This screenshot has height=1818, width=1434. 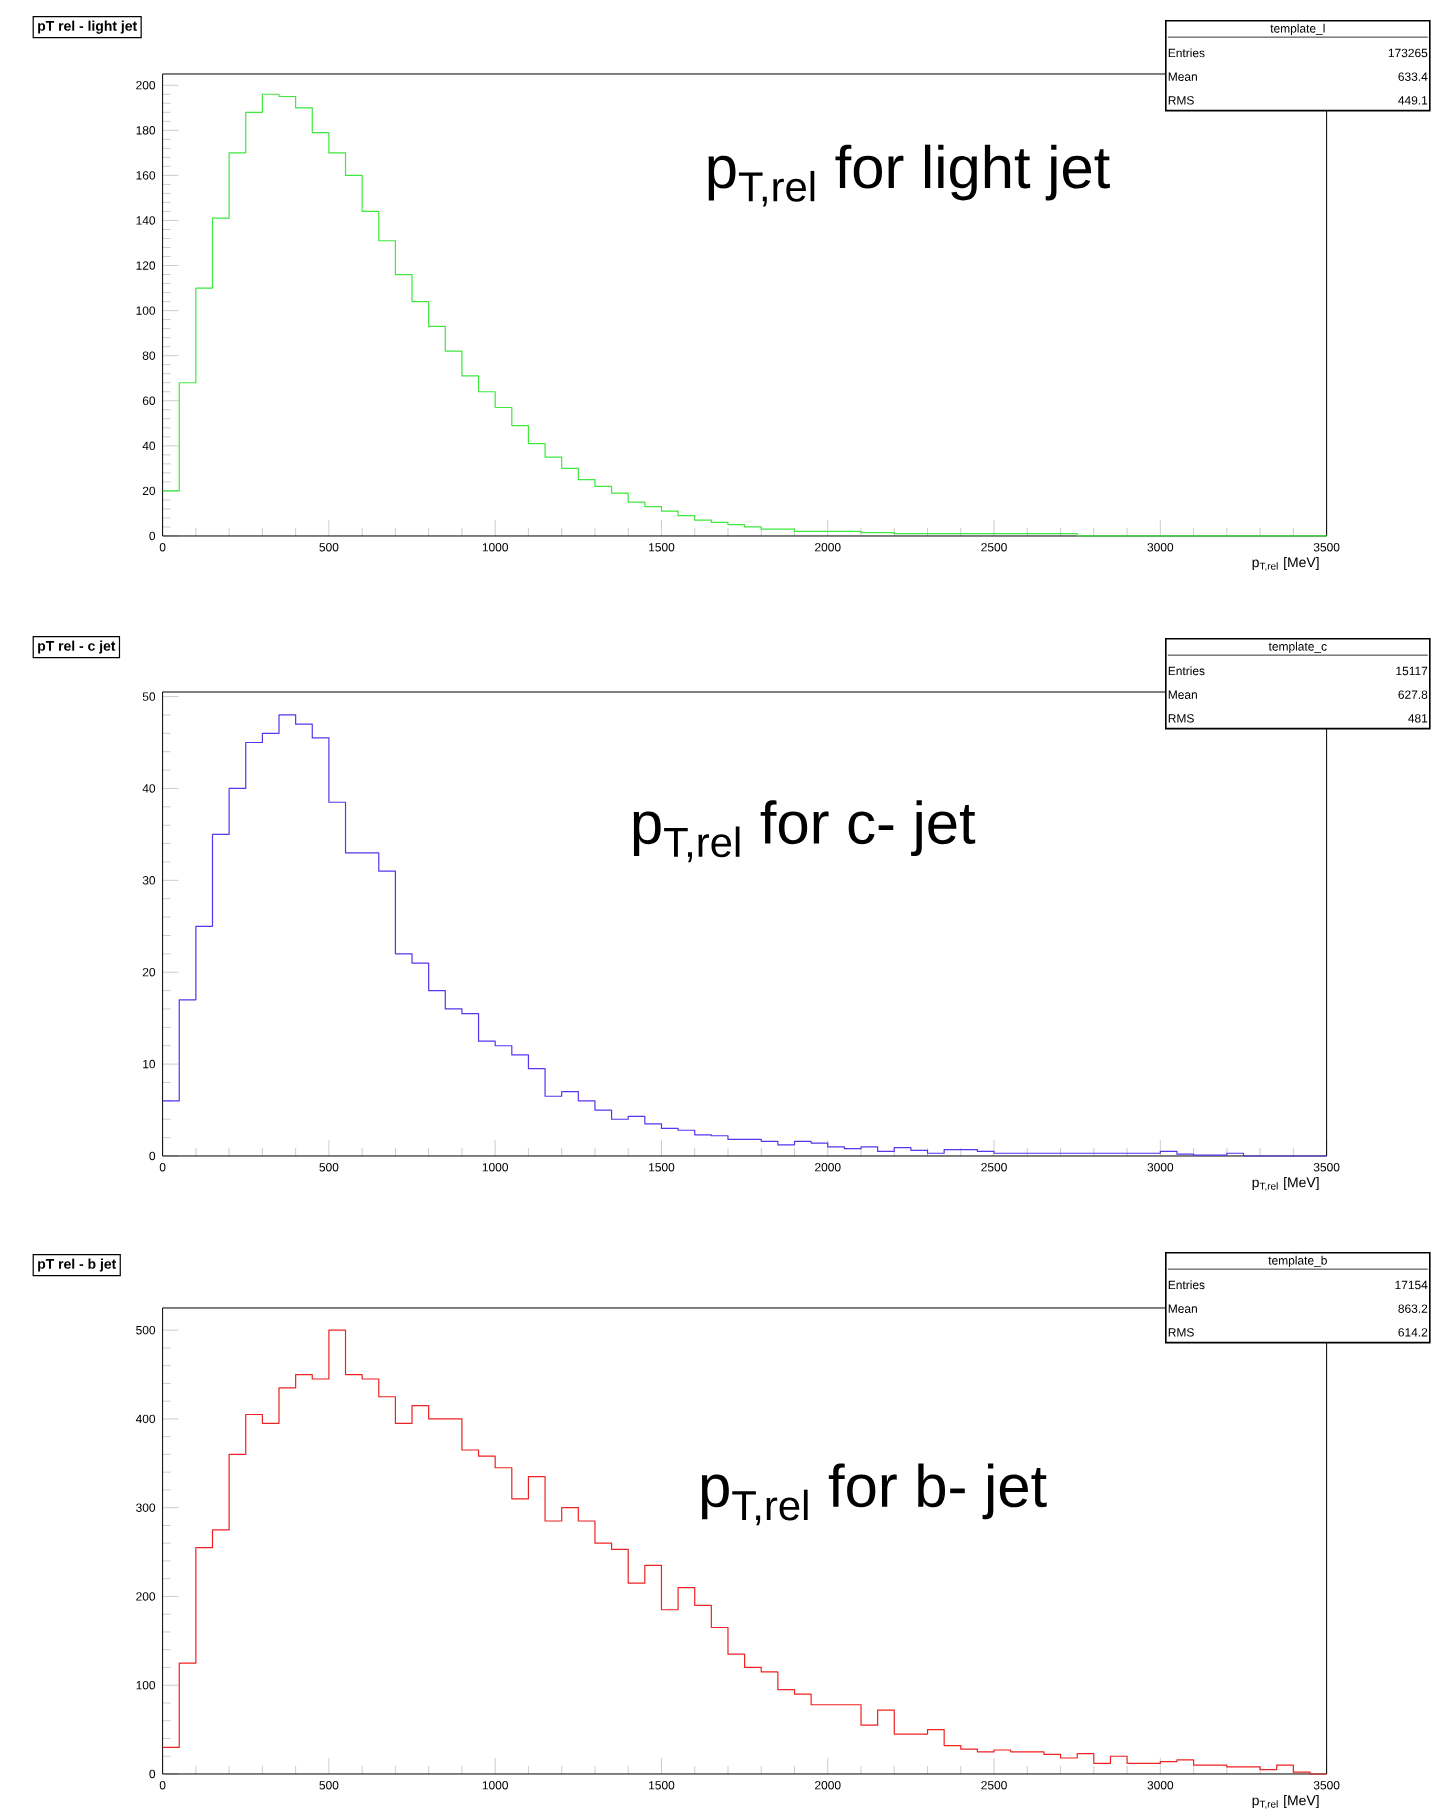 What do you see at coordinates (804, 831) in the screenshot?
I see `annotation: p$_{T,rel}$ for c- jet` at bounding box center [804, 831].